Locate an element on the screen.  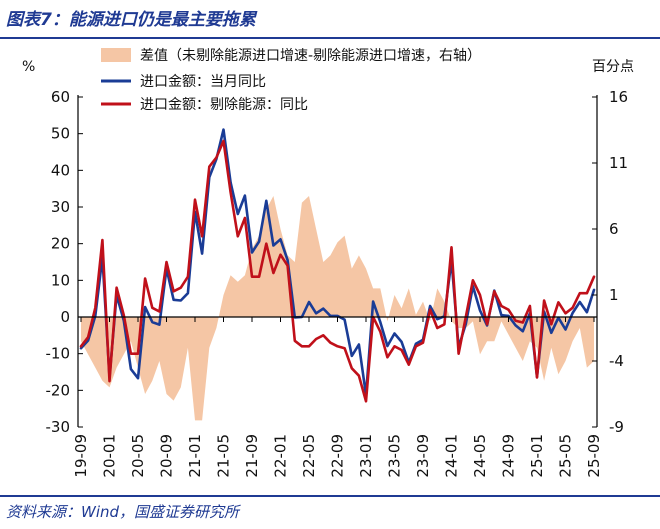
left-tick-label: -20 is located at coordinates (58, 390).